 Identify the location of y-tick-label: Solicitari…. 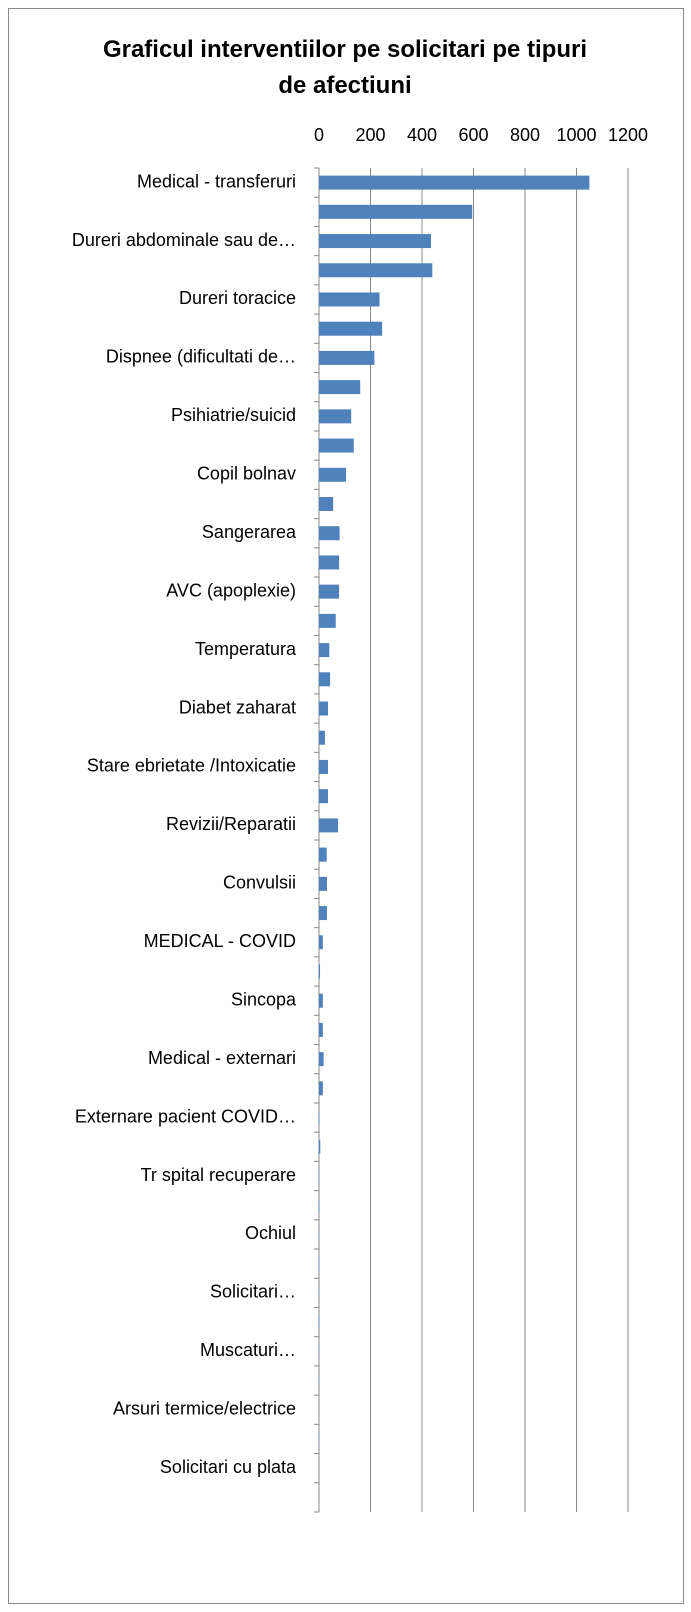
(253, 1292).